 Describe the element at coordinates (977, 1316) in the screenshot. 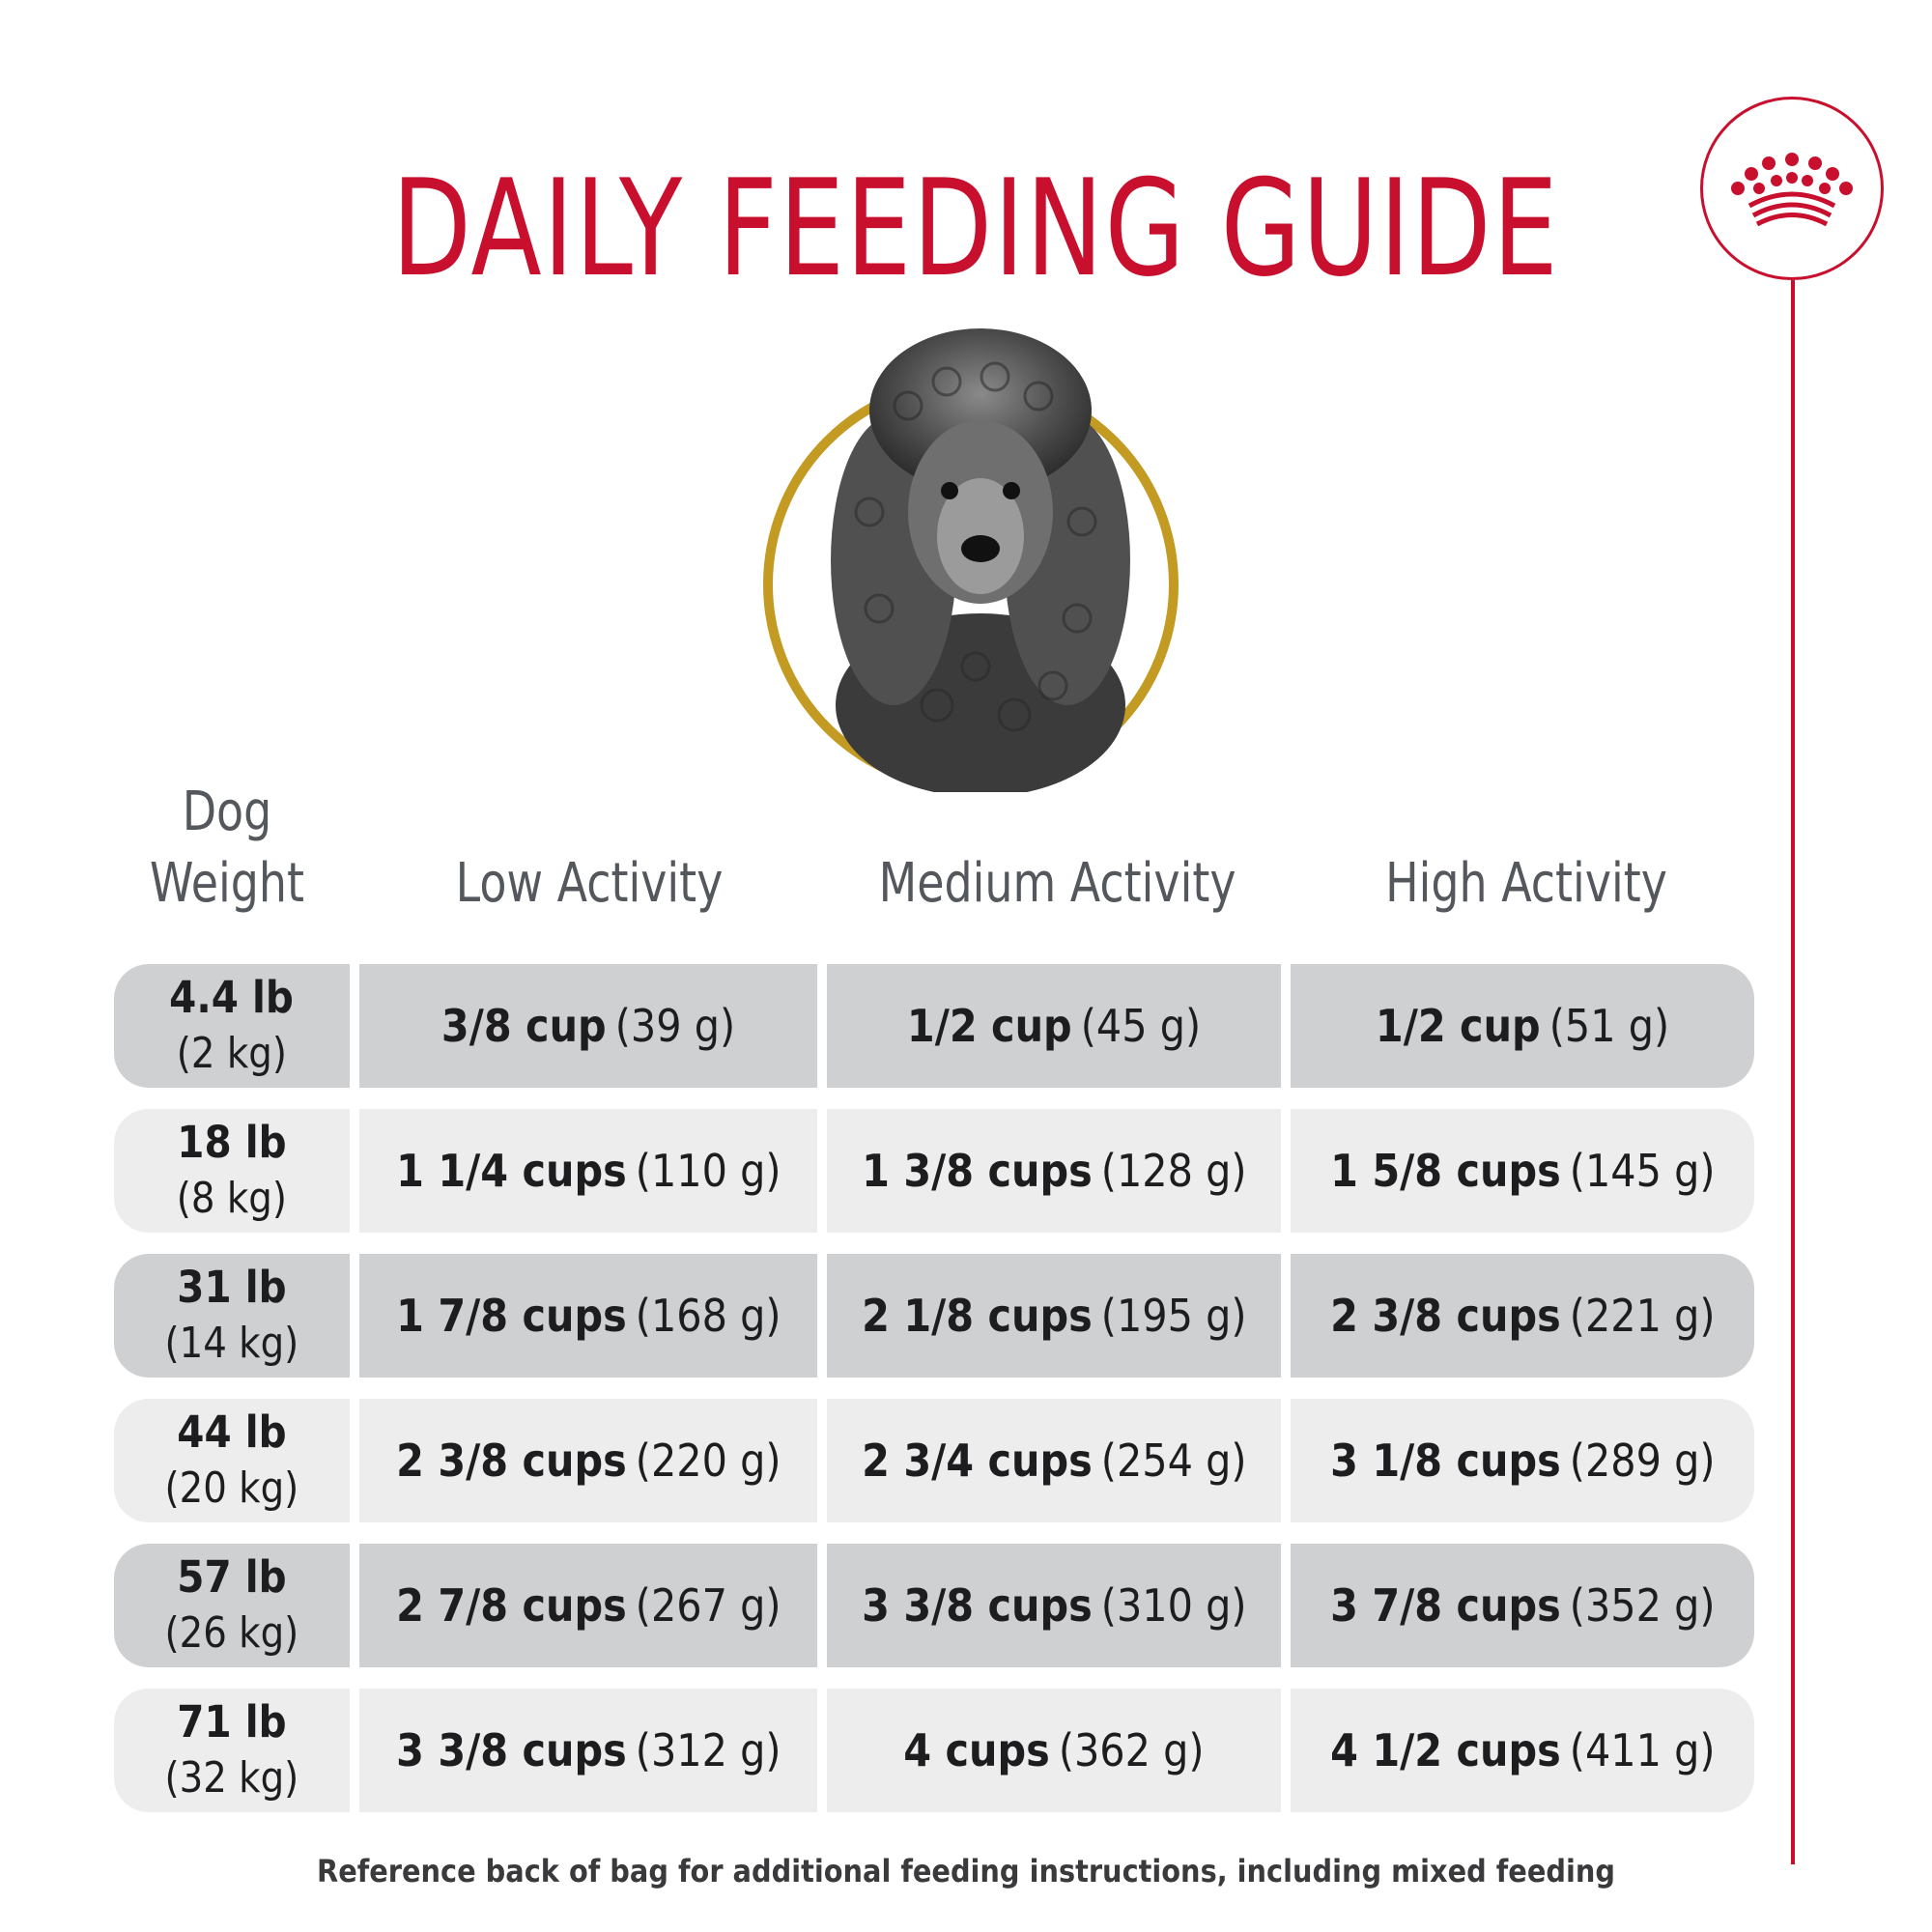

I see `cups-amount: 2 1/8 cups` at that location.